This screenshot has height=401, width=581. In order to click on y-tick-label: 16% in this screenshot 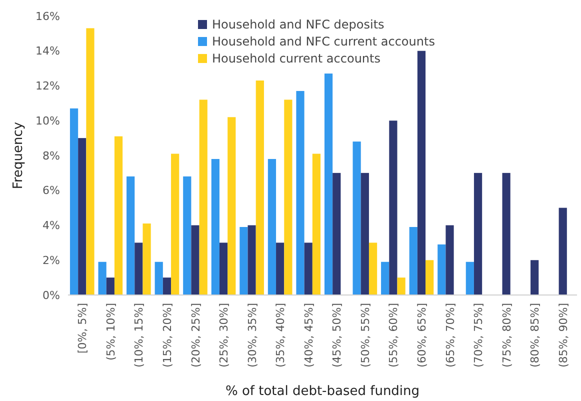, I will do `click(48, 16)`.